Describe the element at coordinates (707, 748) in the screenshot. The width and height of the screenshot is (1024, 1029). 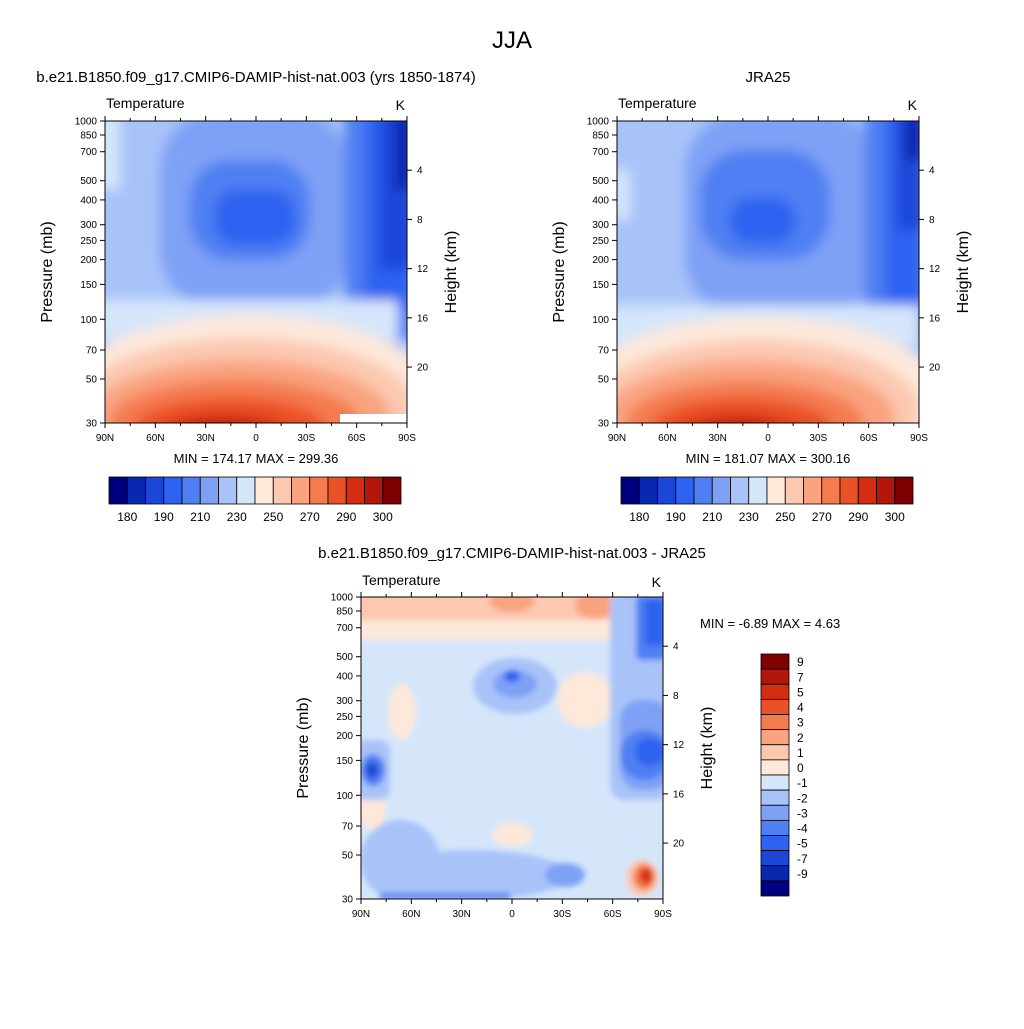
I see `axis-label-right: Height (km)` at that location.